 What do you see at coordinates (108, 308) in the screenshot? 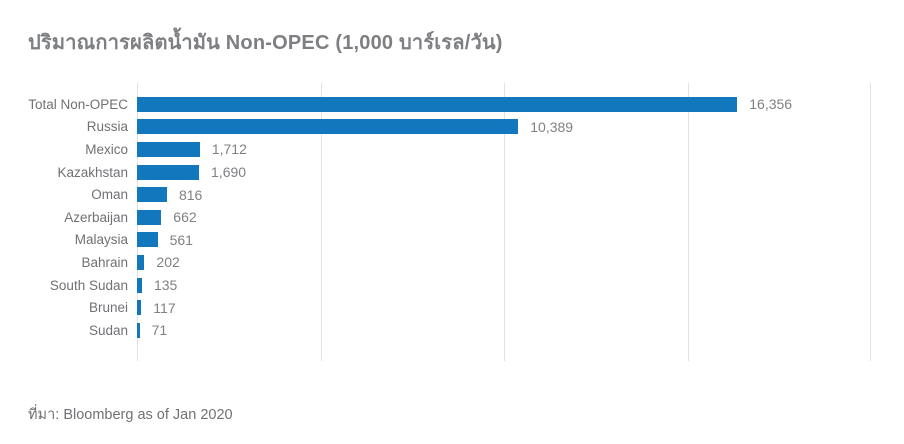
I see `category-label: Brunei` at bounding box center [108, 308].